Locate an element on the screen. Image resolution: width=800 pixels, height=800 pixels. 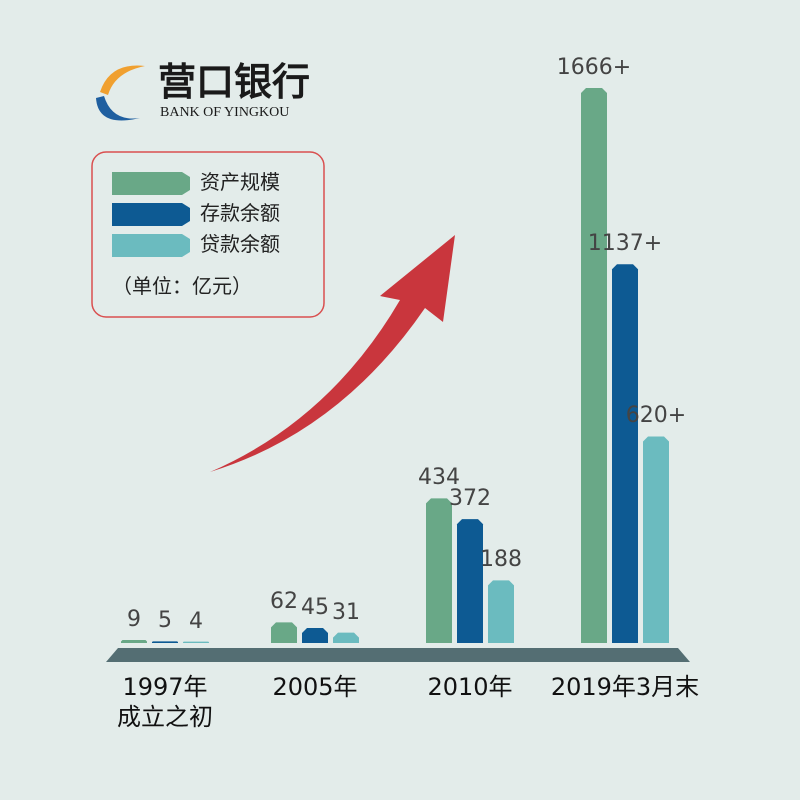
legend-label: 资产规模 is located at coordinates (240, 182).